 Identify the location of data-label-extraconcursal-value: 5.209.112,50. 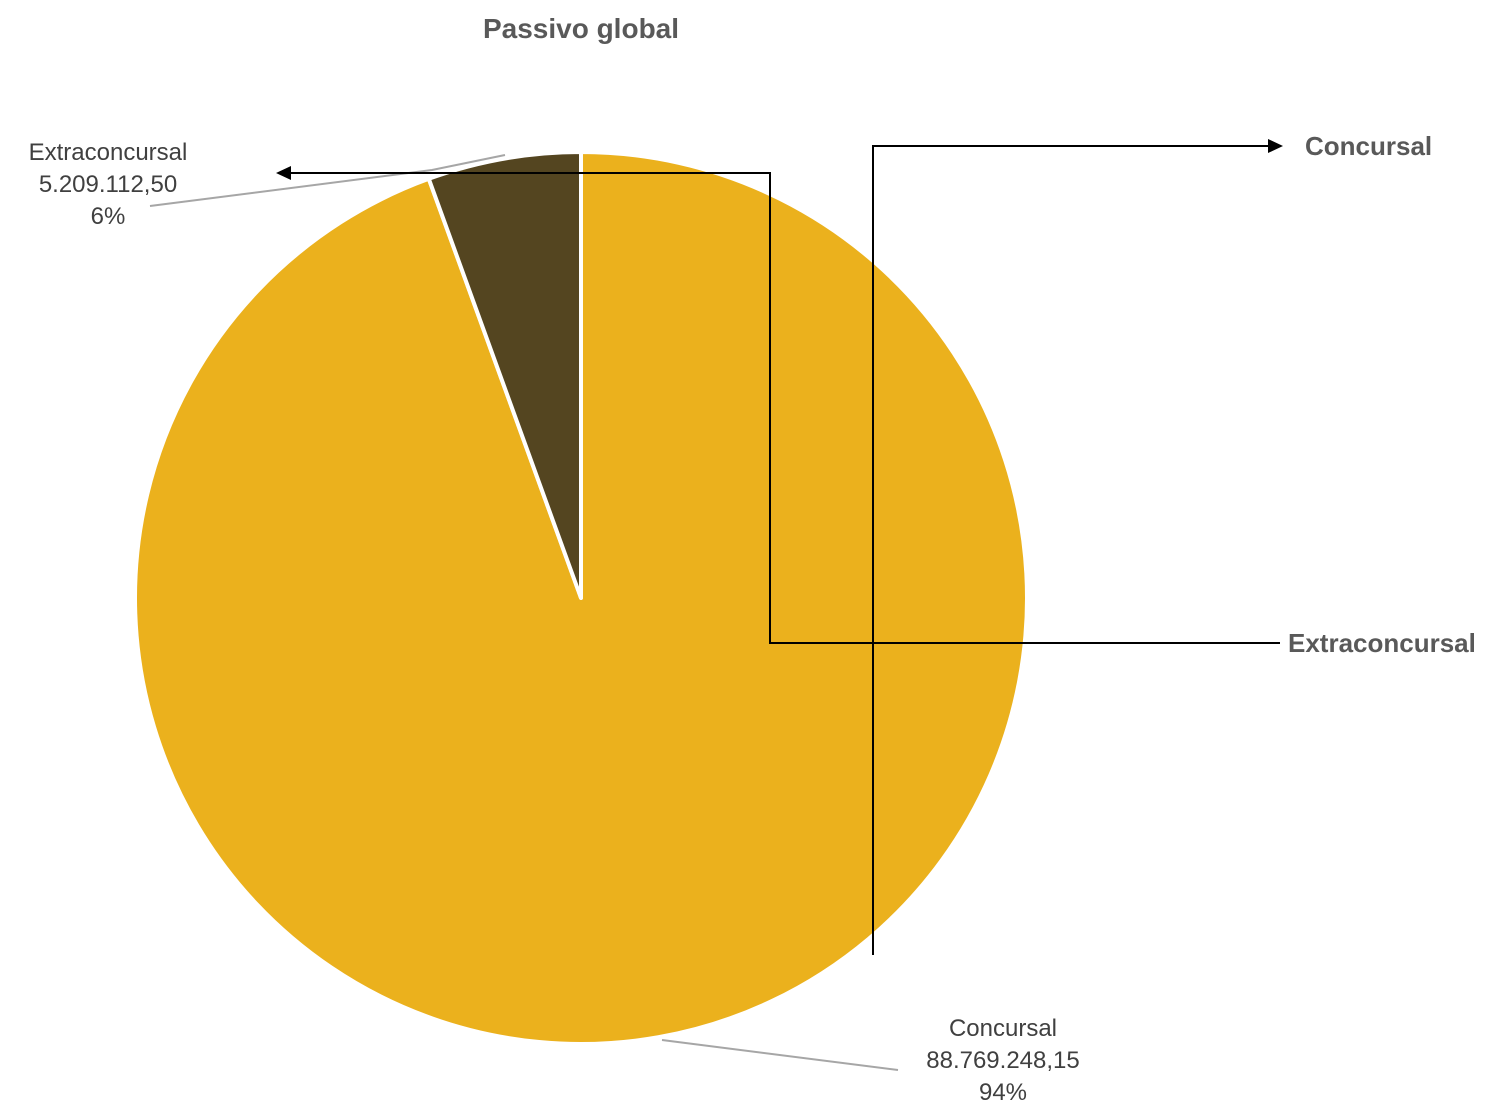
(108, 184).